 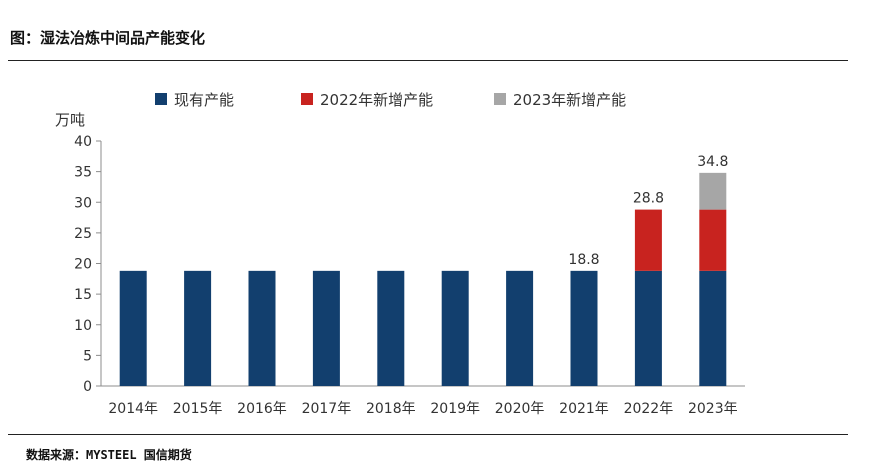 What do you see at coordinates (83, 234) in the screenshot?
I see `y-tick-label: 25` at bounding box center [83, 234].